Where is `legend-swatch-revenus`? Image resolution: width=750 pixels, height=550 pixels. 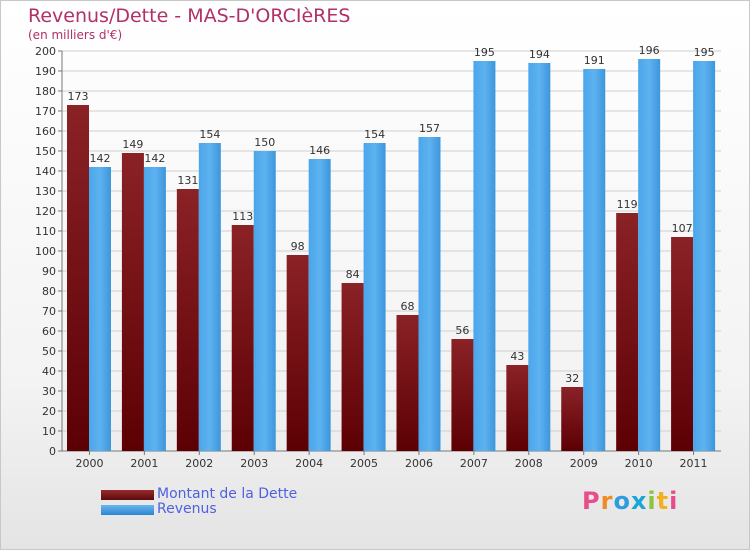 legend-swatch-revenus is located at coordinates (127, 510).